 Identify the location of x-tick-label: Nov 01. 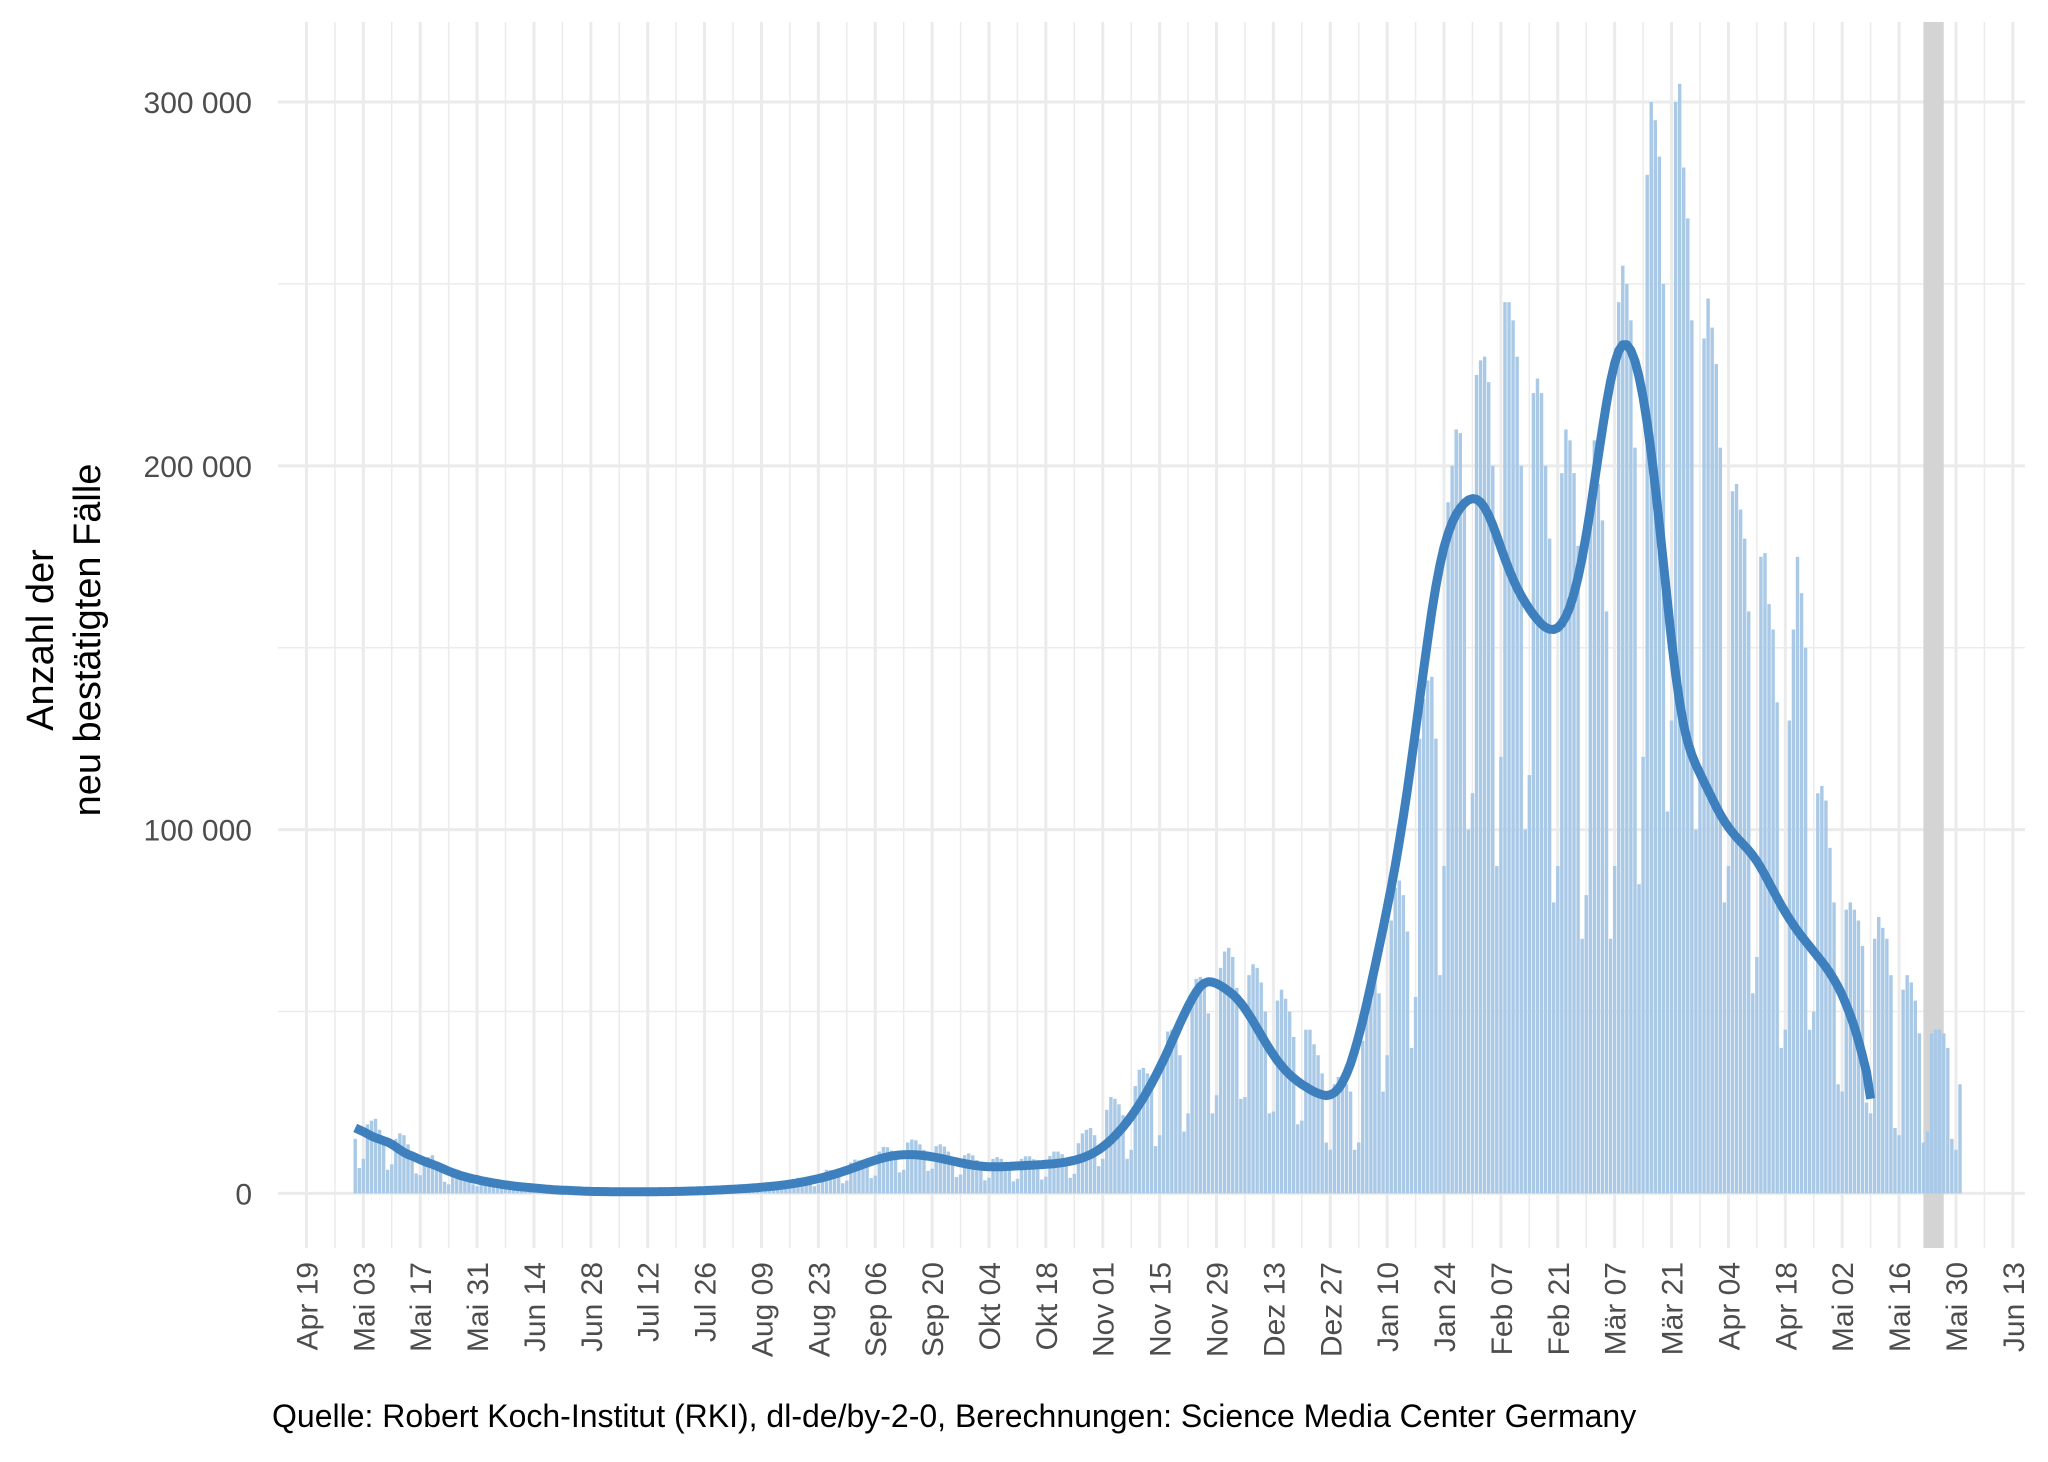
(1104, 1309).